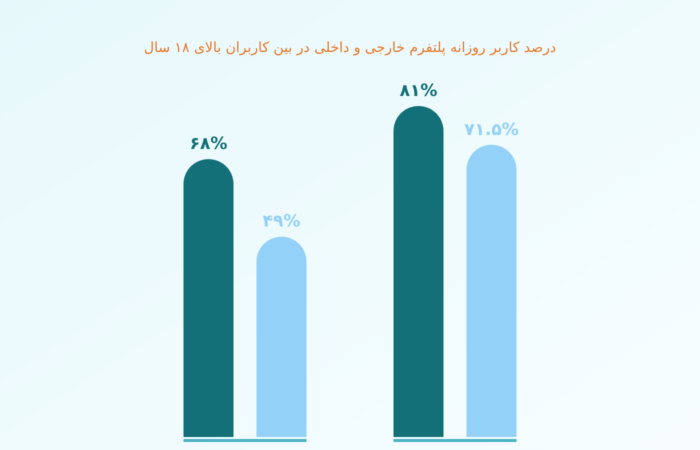 The image size is (700, 450). Describe the element at coordinates (419, 90) in the screenshot. I see `data-label: ۸۱%` at that location.